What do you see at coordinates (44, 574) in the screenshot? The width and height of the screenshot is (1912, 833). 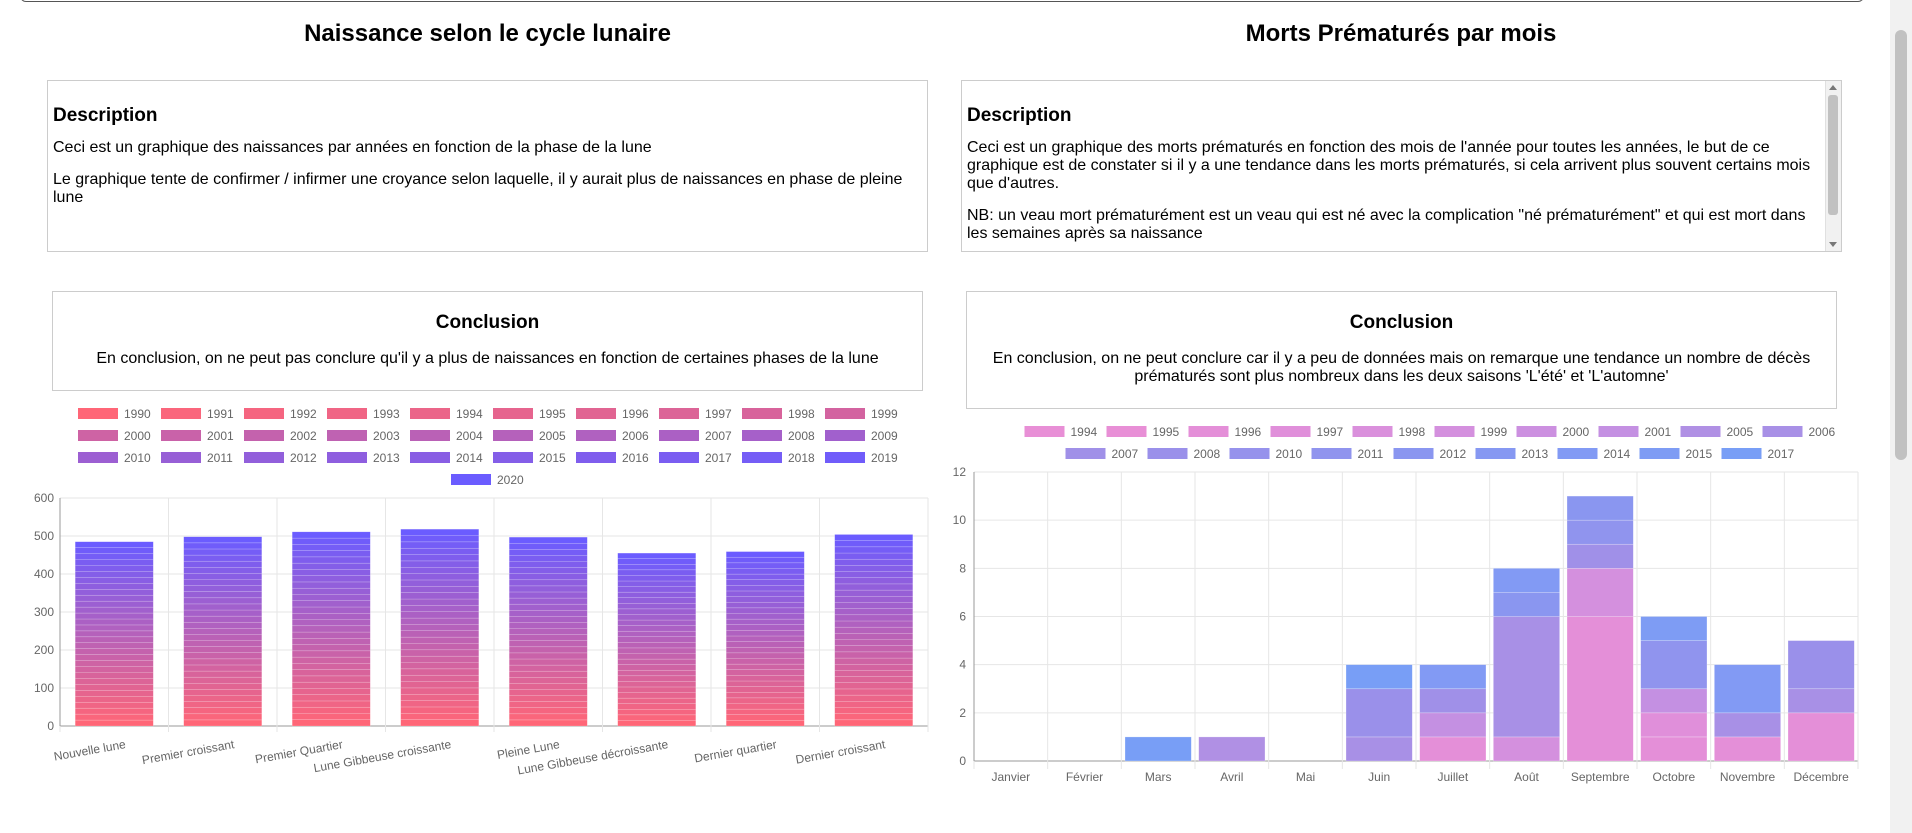 I see `y-tick-label: 400` at bounding box center [44, 574].